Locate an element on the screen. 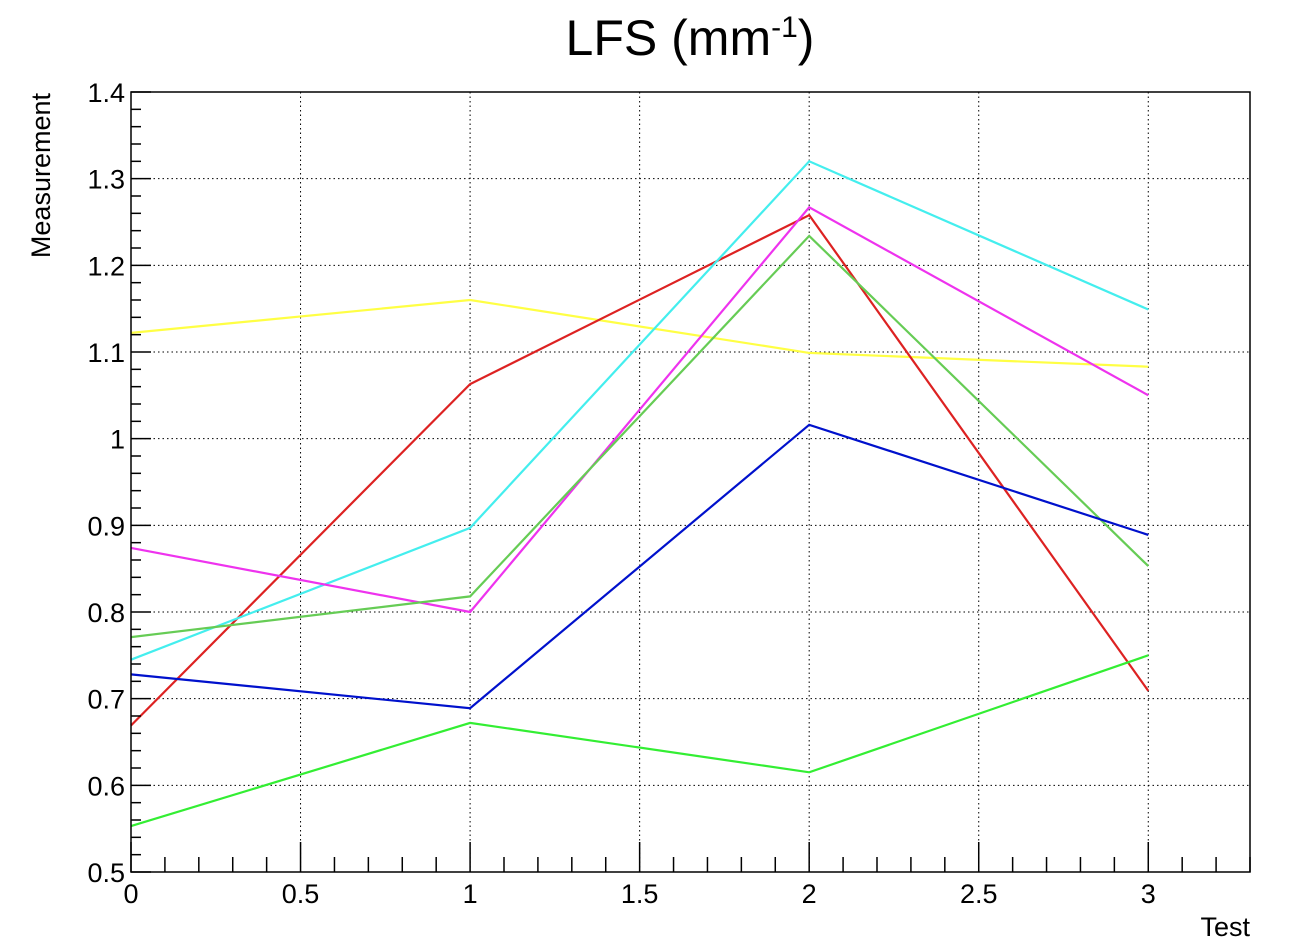  x-tick-label-3: 1.5 is located at coordinates (640, 894).